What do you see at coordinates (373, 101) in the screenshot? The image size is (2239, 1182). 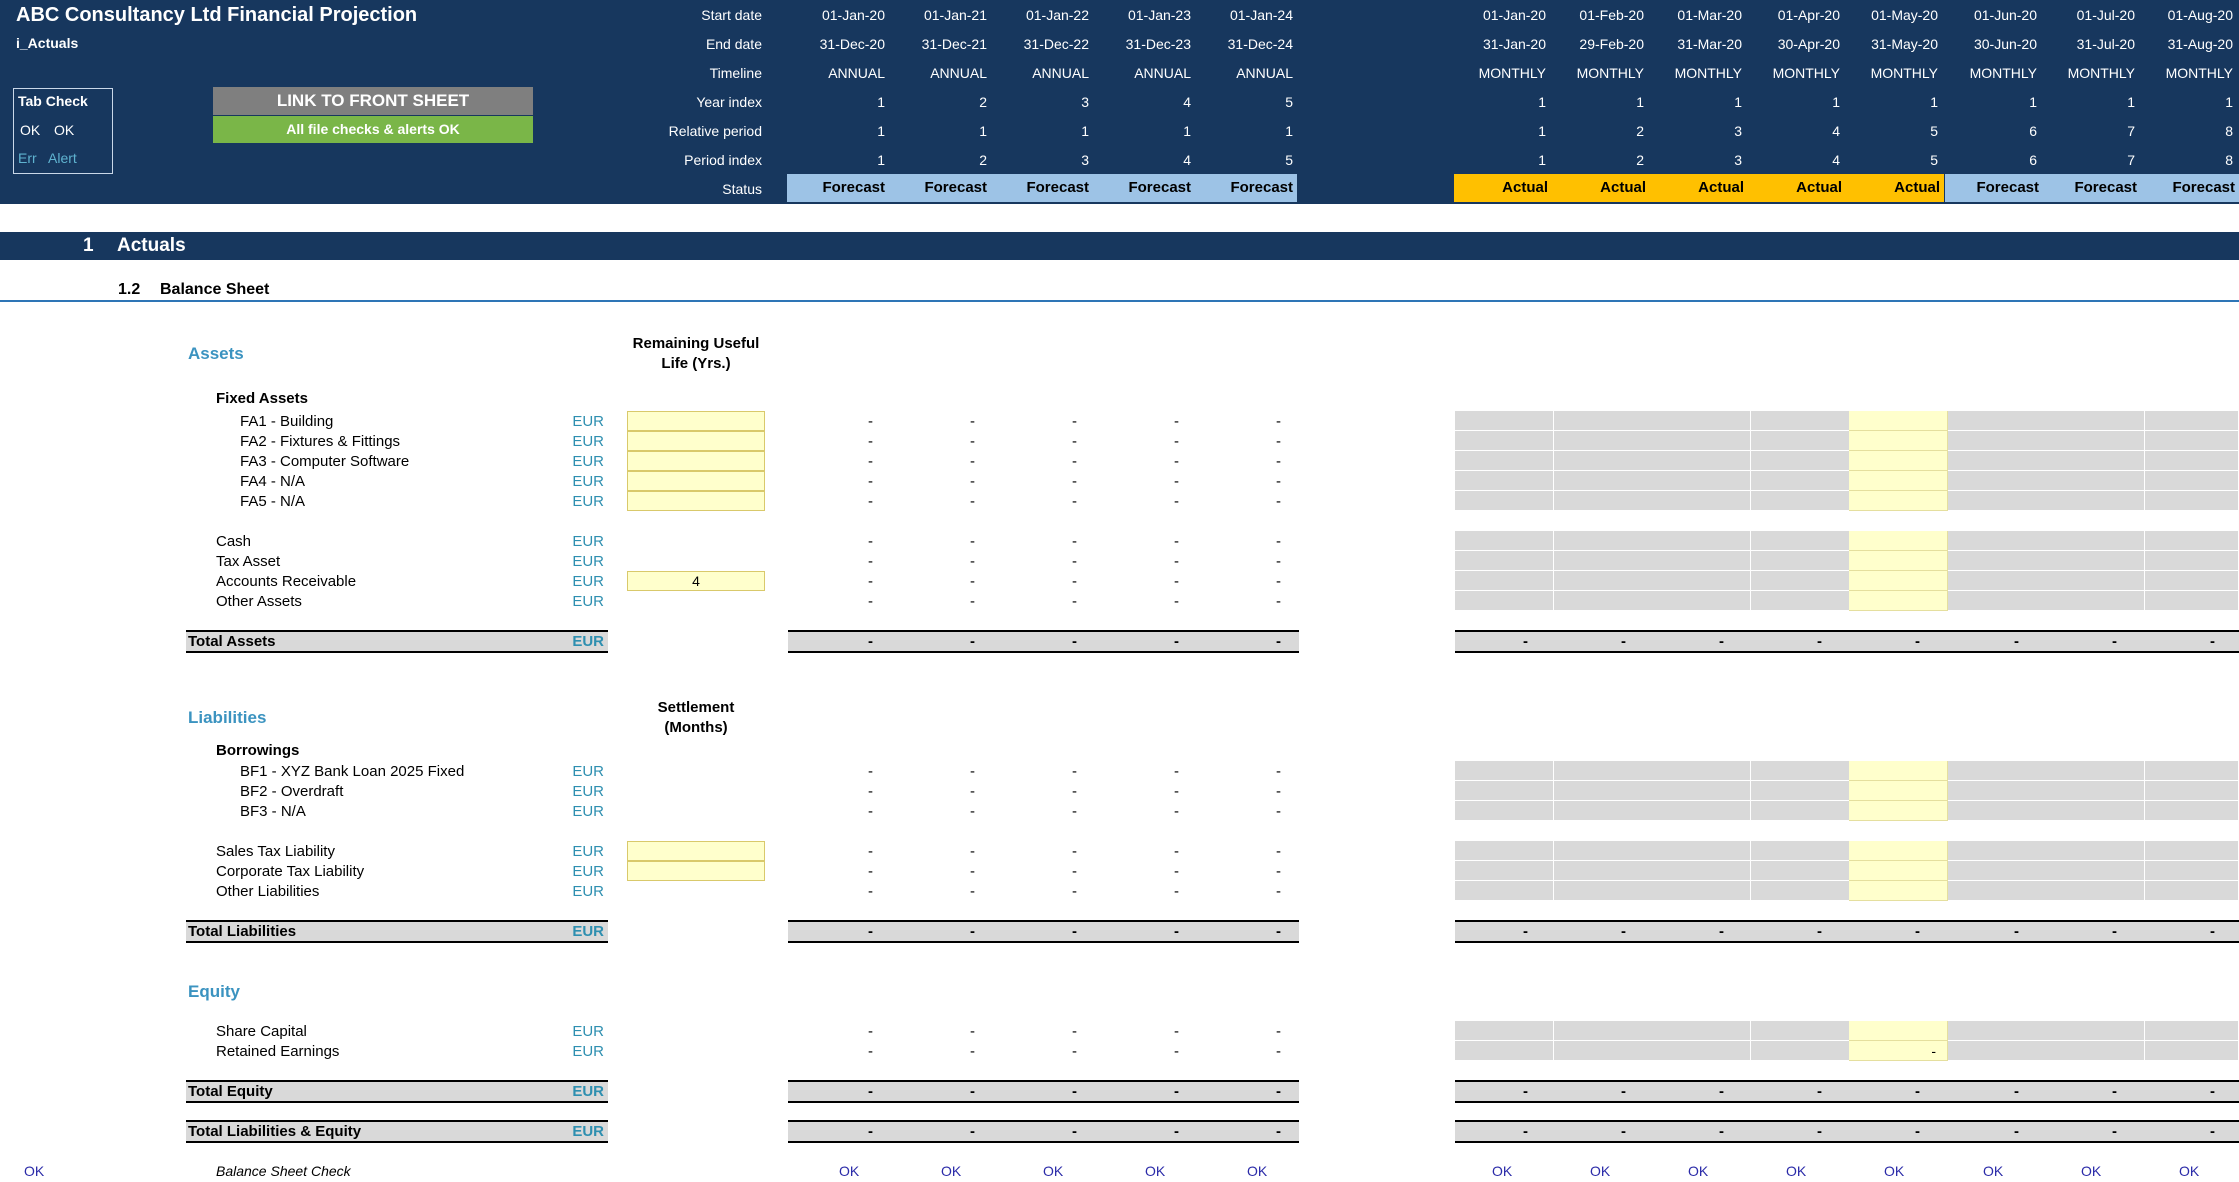 I see `link-to-front-sheet-button: LINK TO FRONT SHEET` at bounding box center [373, 101].